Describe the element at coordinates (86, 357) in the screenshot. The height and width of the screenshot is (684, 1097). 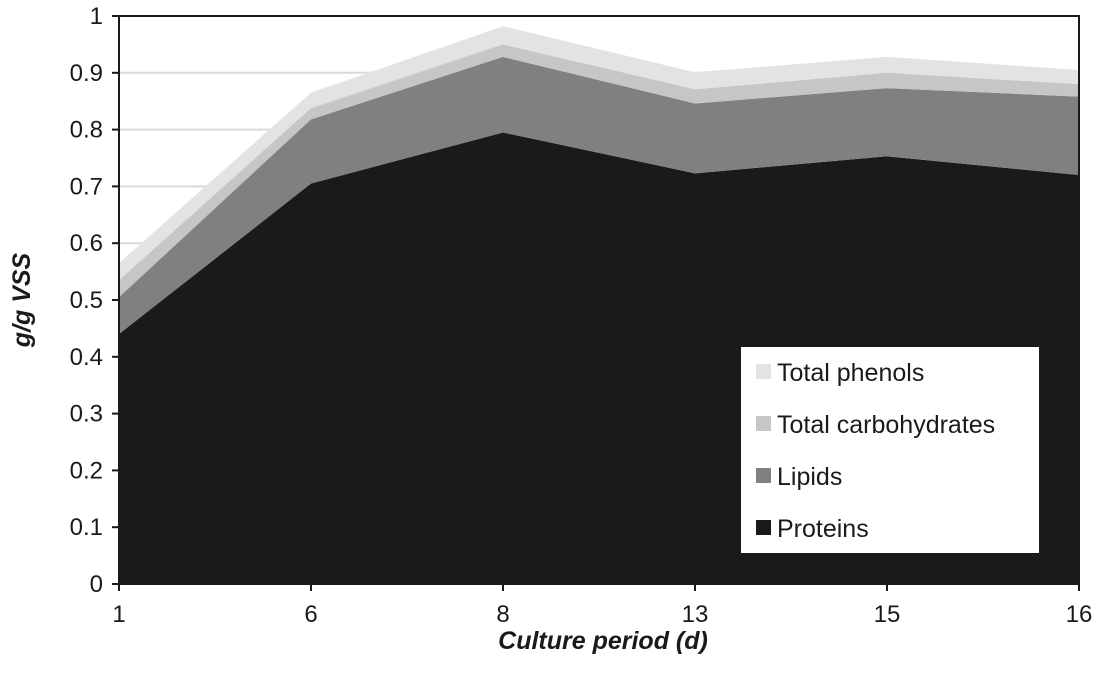
I see `y-tick-label: 0.4` at that location.